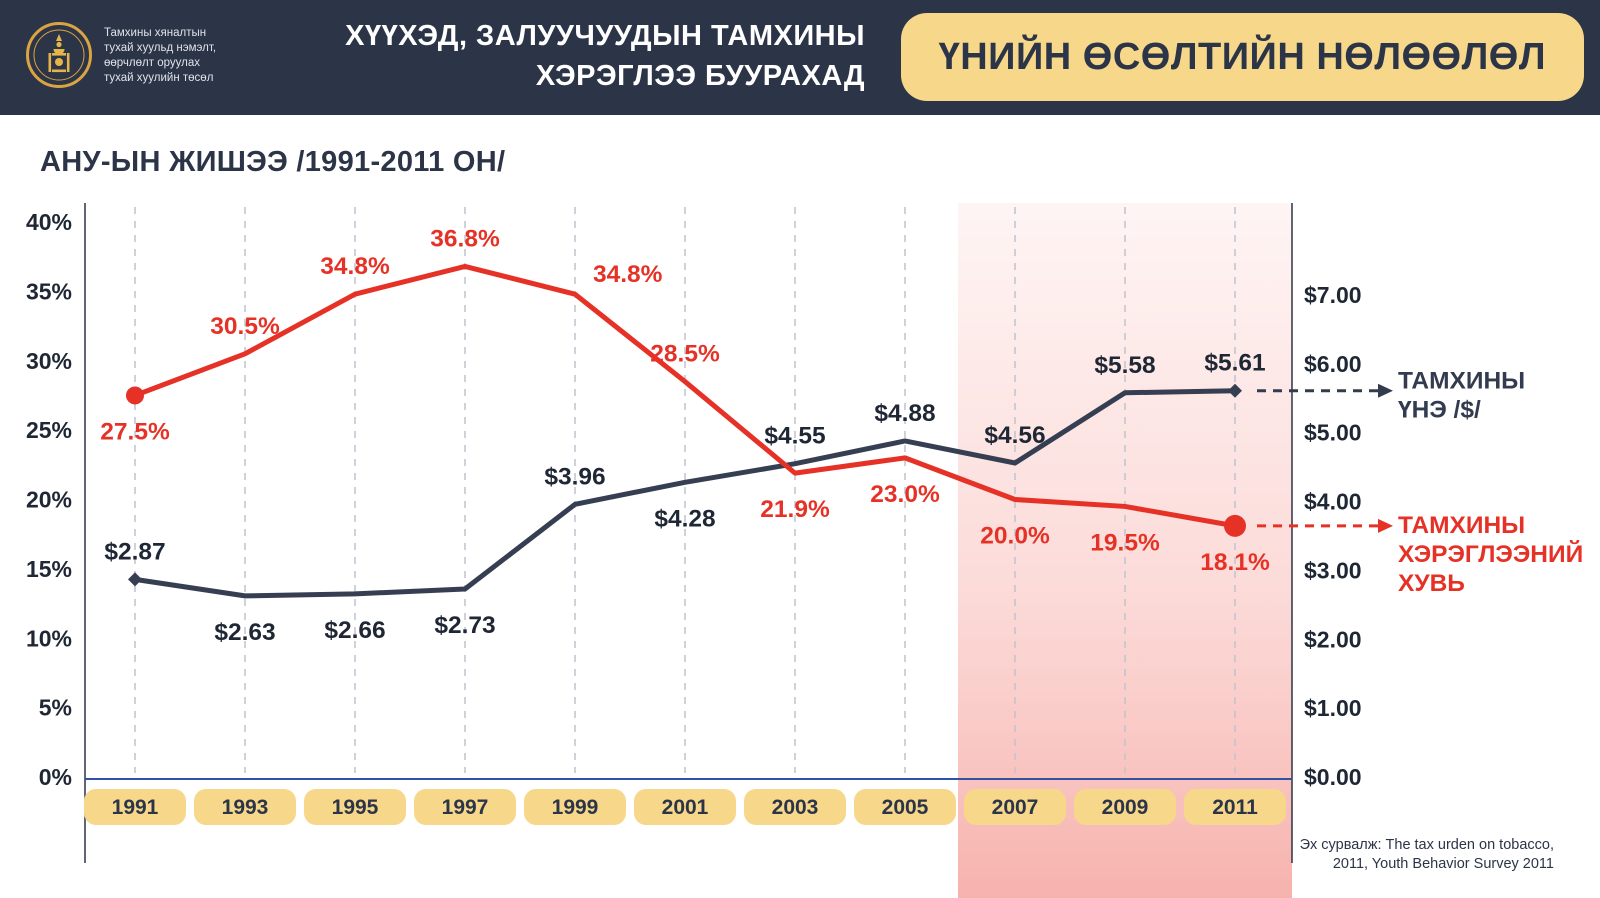 This screenshot has height=898, width=1600. I want to click on data-label-21.9%: 21.9%, so click(795, 509).